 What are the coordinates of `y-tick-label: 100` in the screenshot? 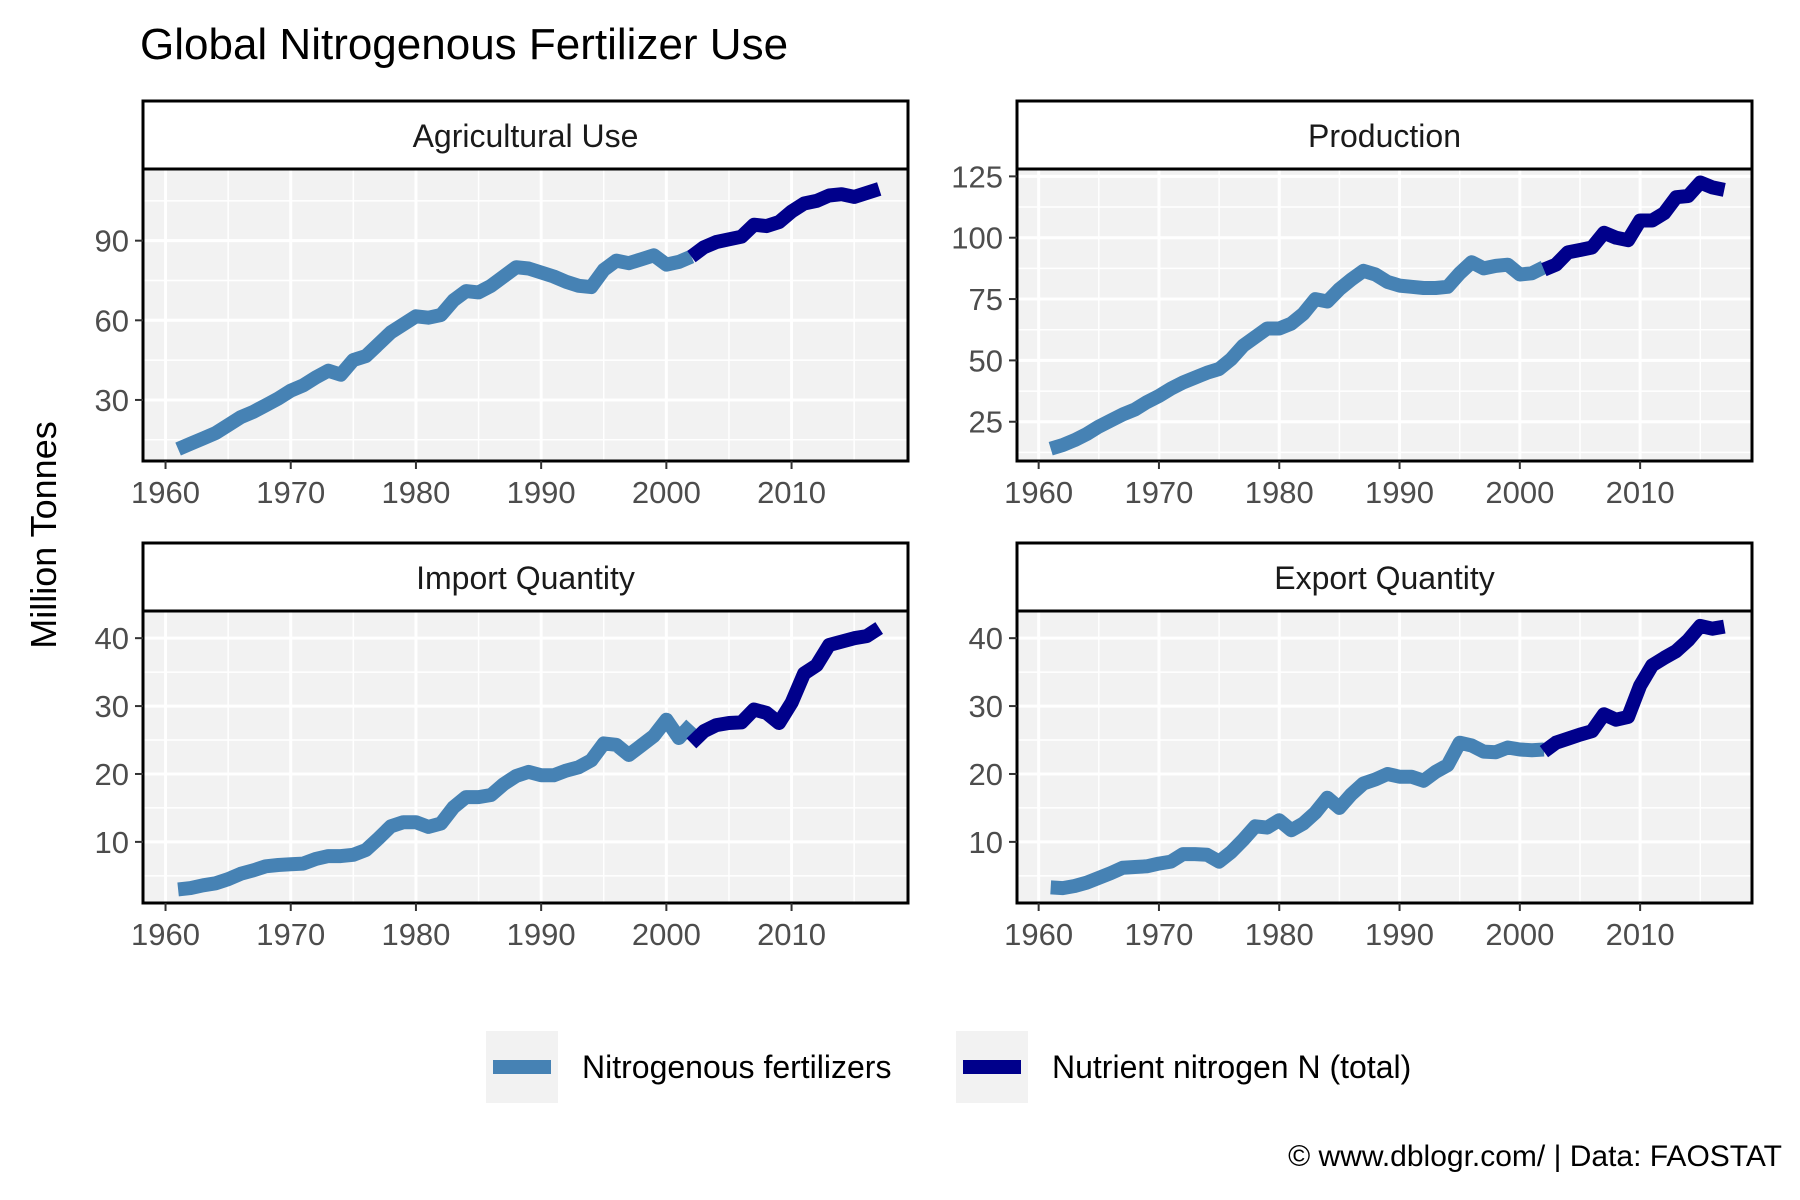 It's located at (977, 238).